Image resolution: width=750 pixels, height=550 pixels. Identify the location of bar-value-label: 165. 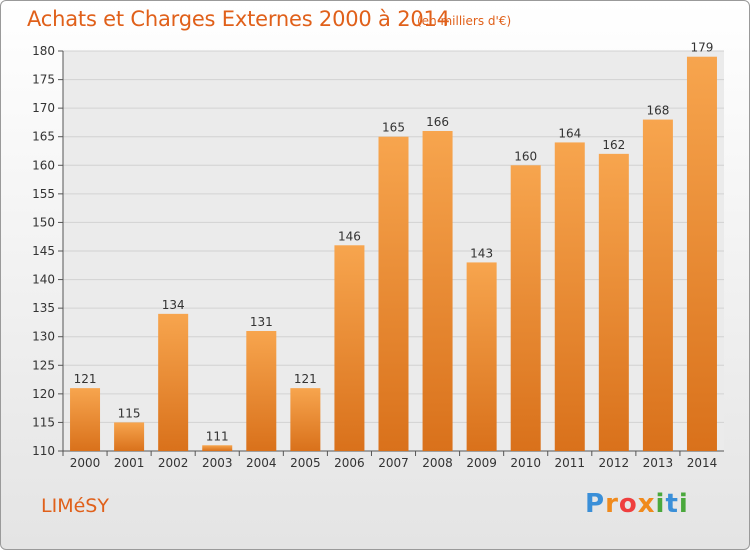
(393, 128).